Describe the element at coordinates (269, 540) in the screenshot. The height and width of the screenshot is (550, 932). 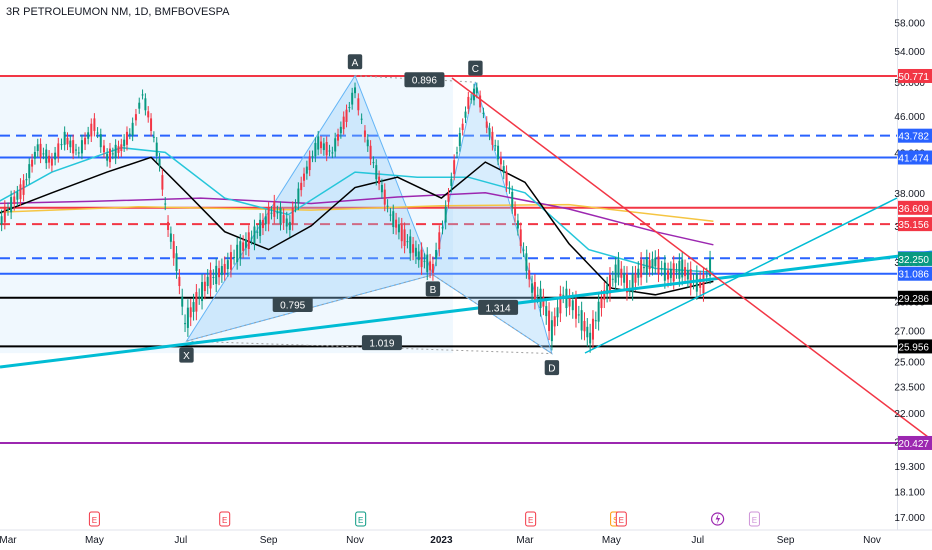
I see `x-tick-label: Sep` at that location.